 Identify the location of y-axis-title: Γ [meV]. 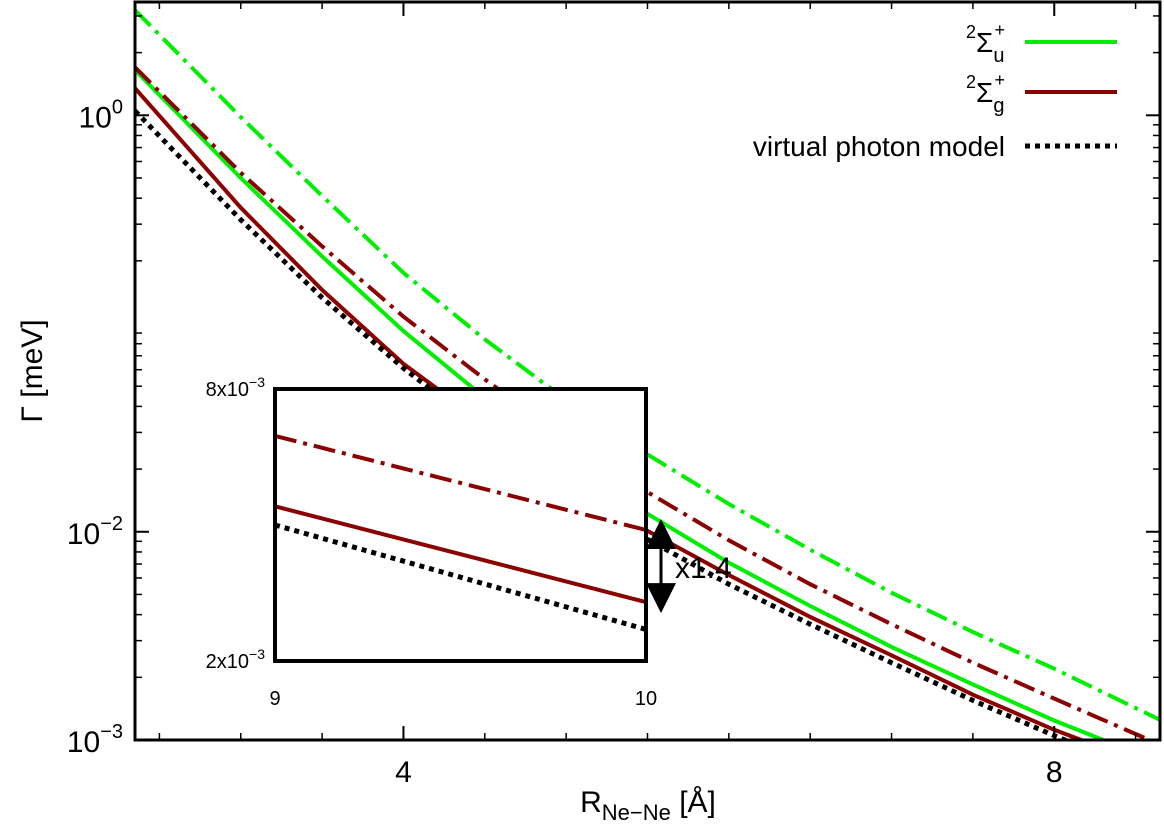
(32, 370).